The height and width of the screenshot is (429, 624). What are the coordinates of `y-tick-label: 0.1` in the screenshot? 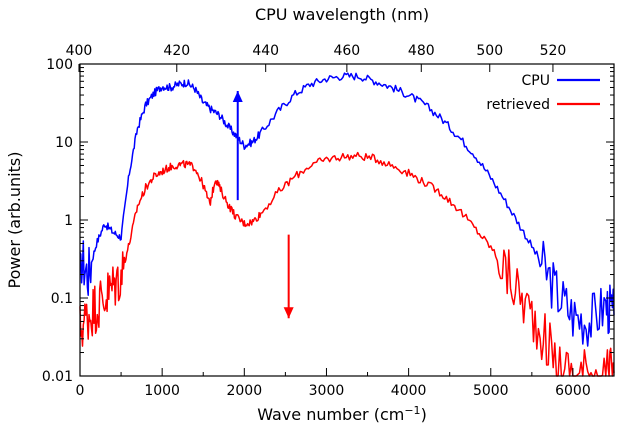 It's located at (62, 299).